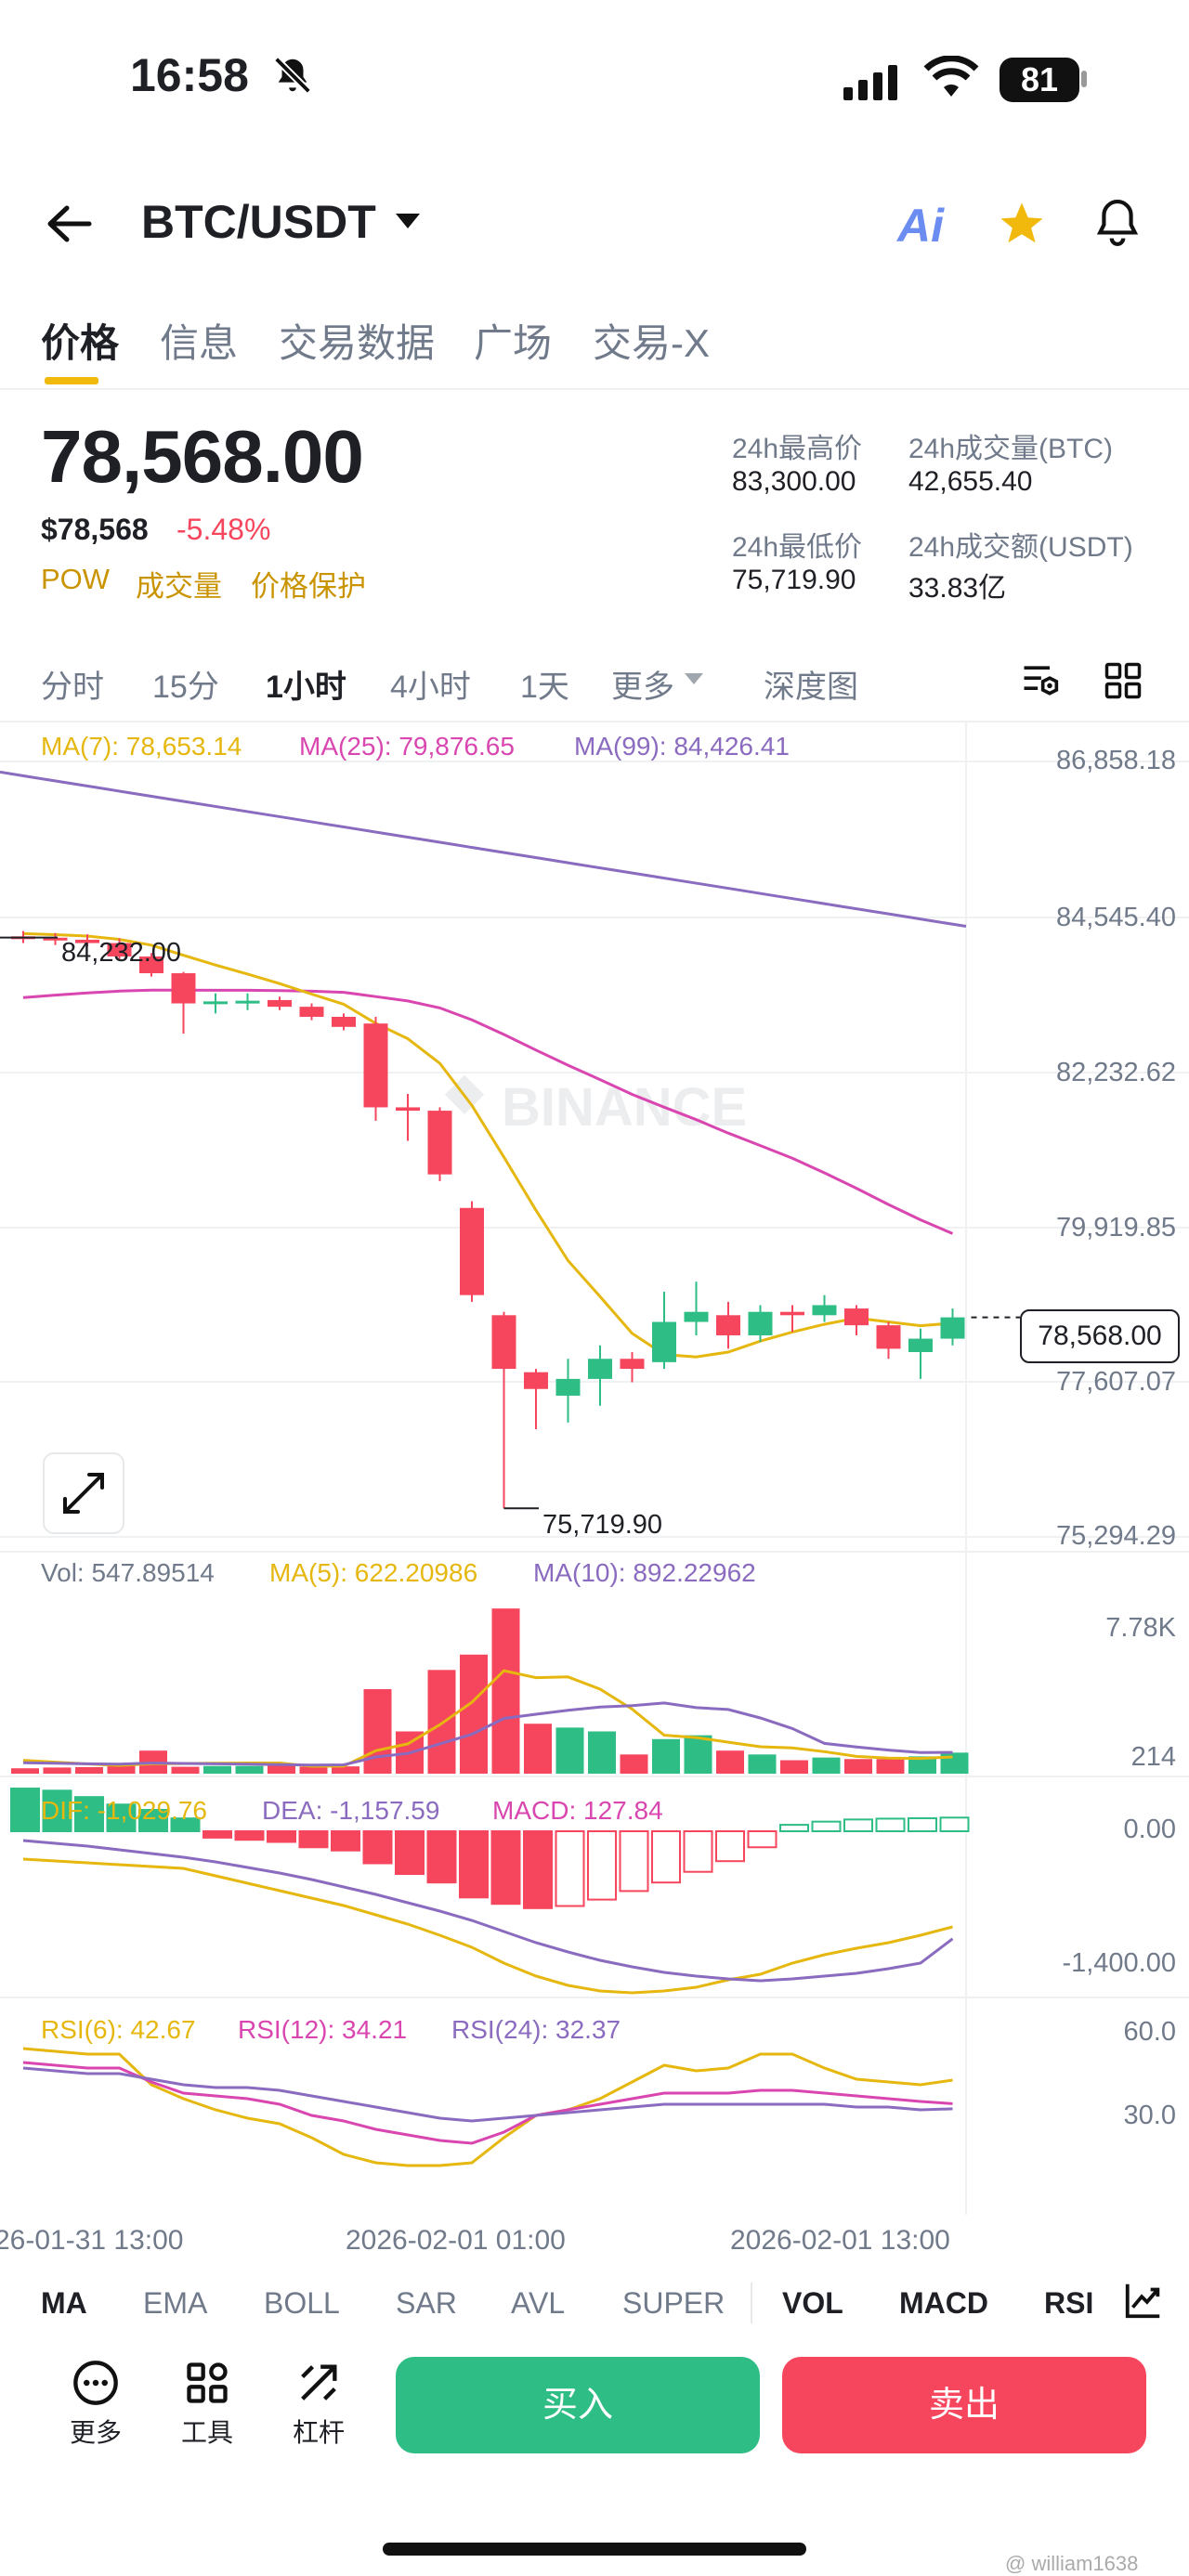 This screenshot has height=2576, width=1189. I want to click on depth-chart-tab: 深度图, so click(811, 687).